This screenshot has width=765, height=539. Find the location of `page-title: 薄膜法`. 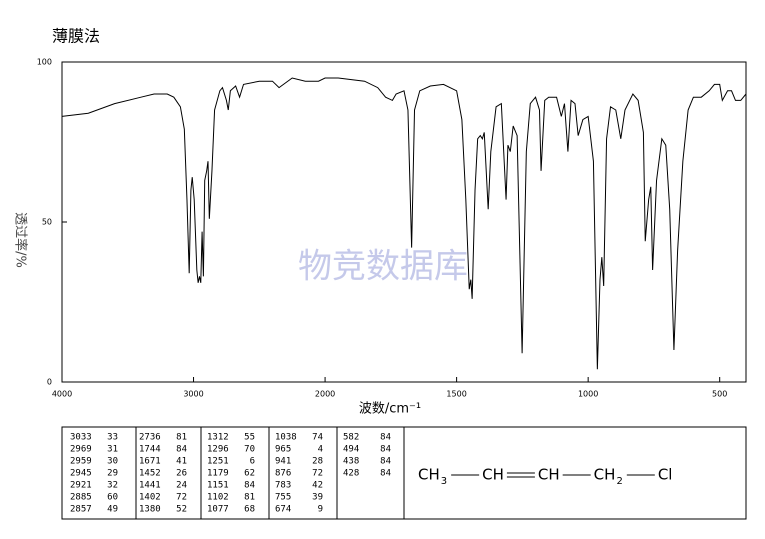

page-title: 薄膜法 is located at coordinates (76, 36).